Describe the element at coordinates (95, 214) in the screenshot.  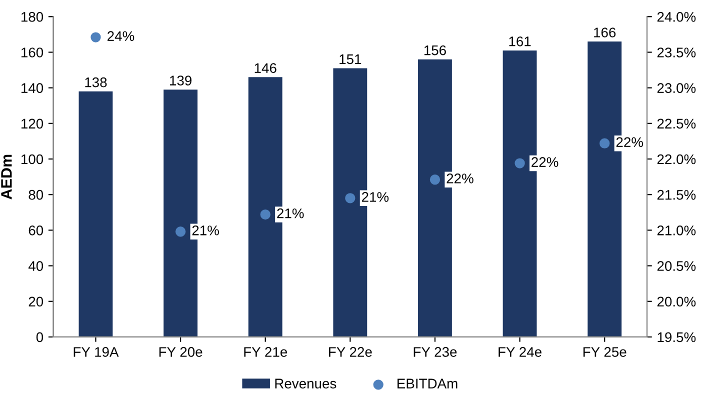
I see `bar` at that location.